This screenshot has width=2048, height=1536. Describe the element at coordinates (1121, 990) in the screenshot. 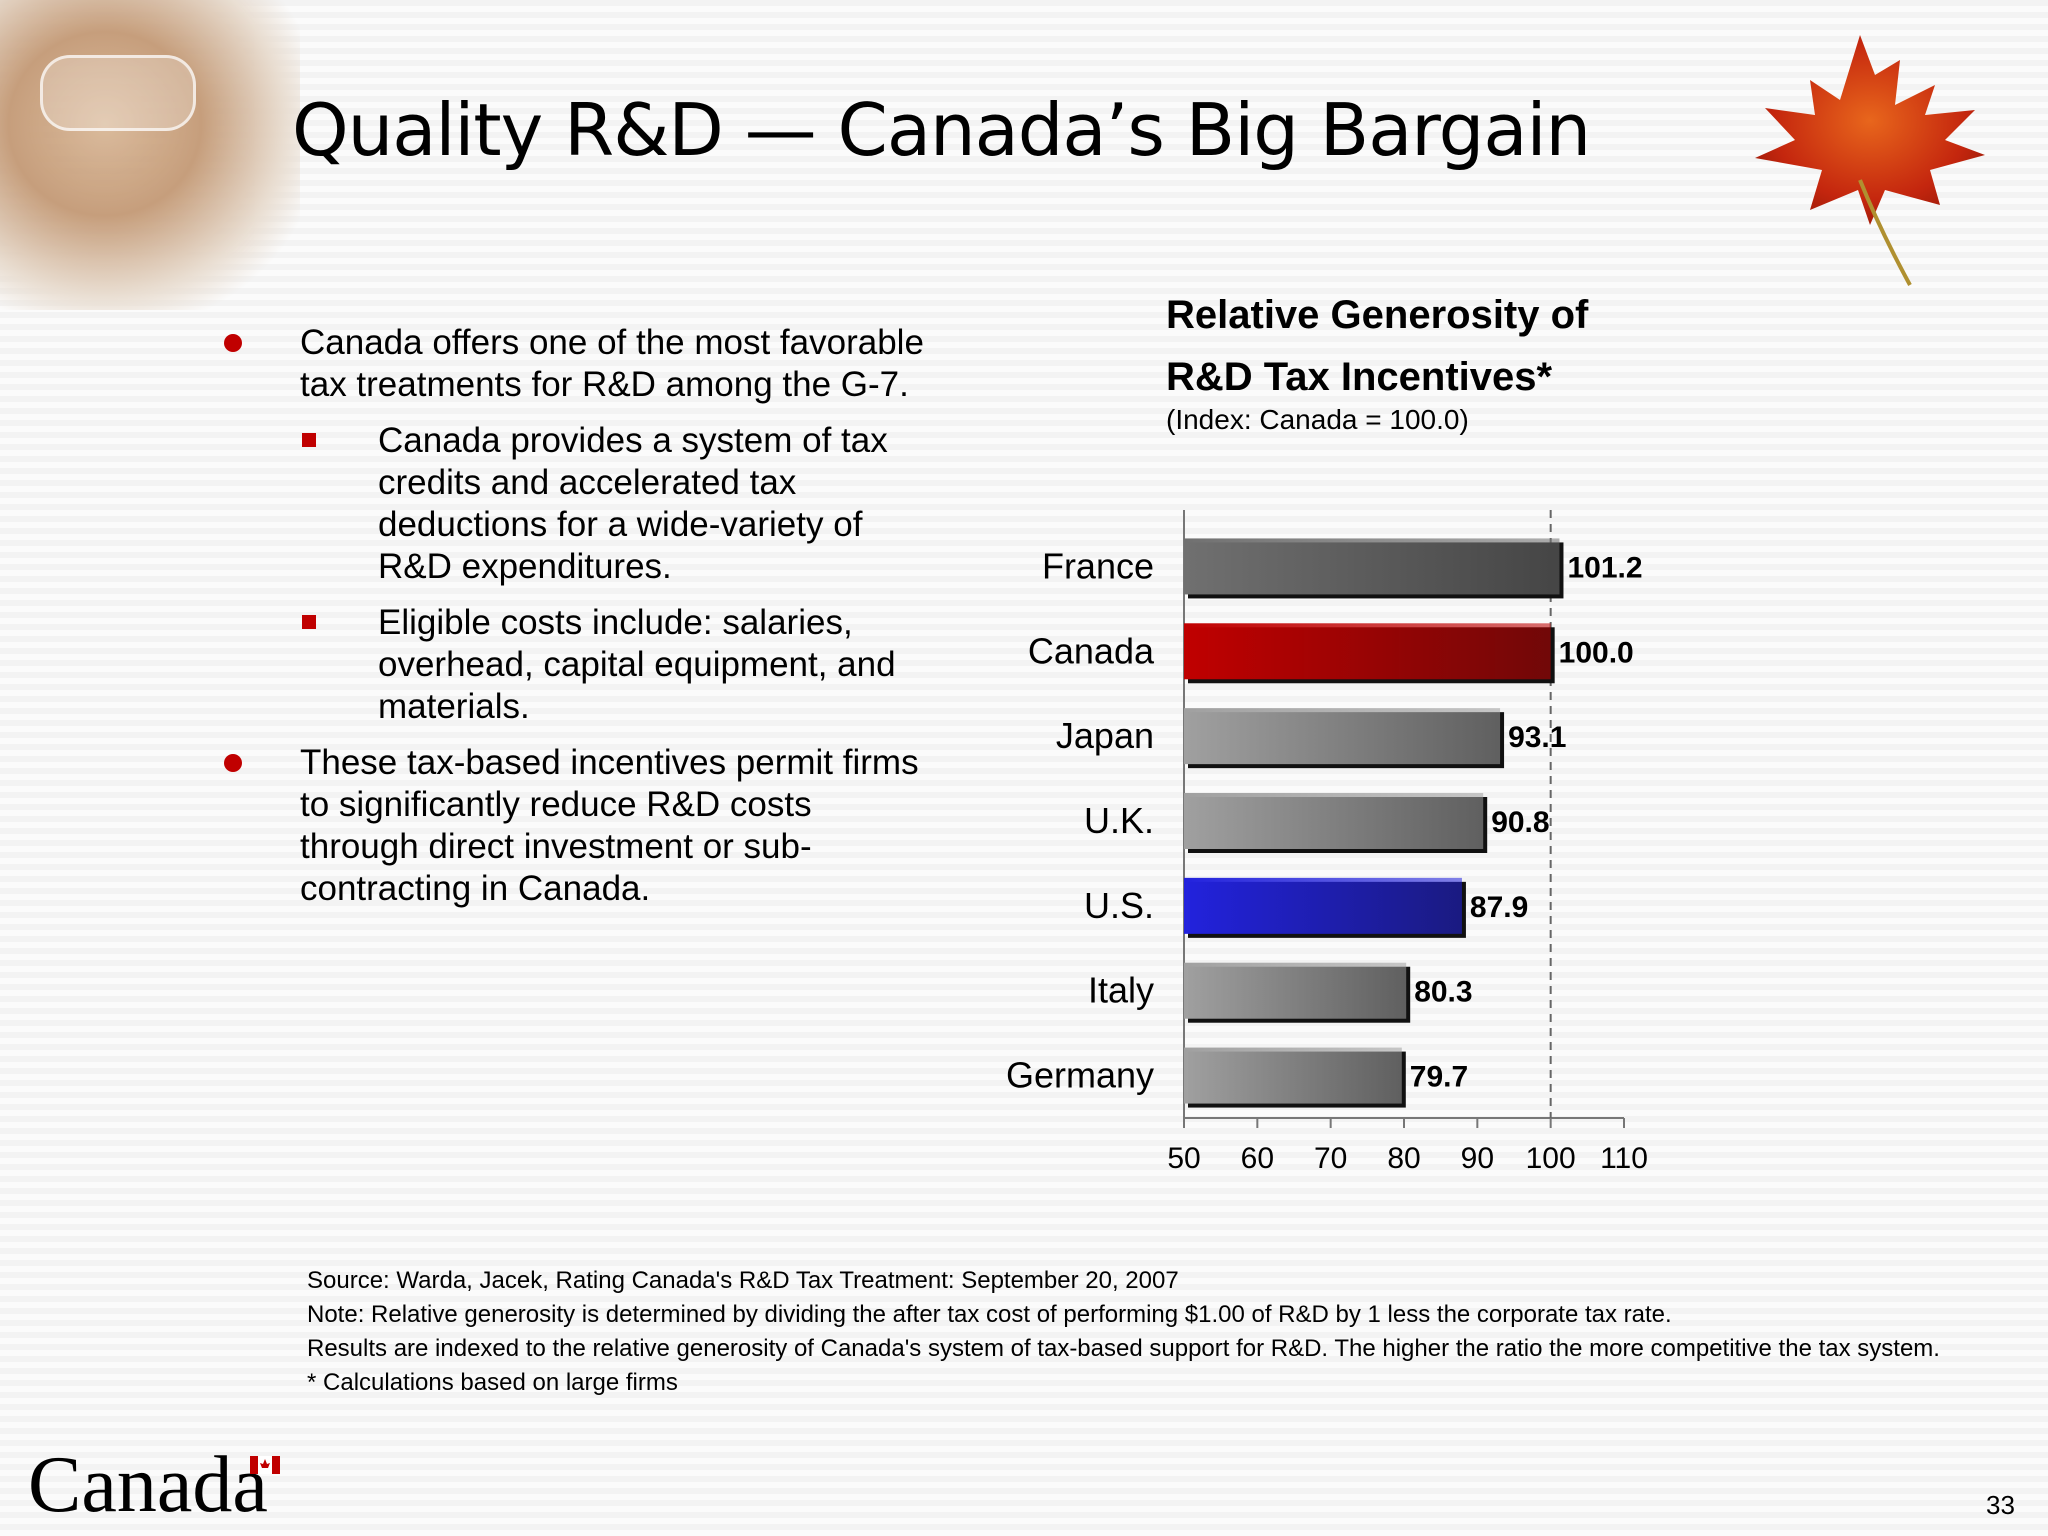

I see `category-label: Italy` at that location.